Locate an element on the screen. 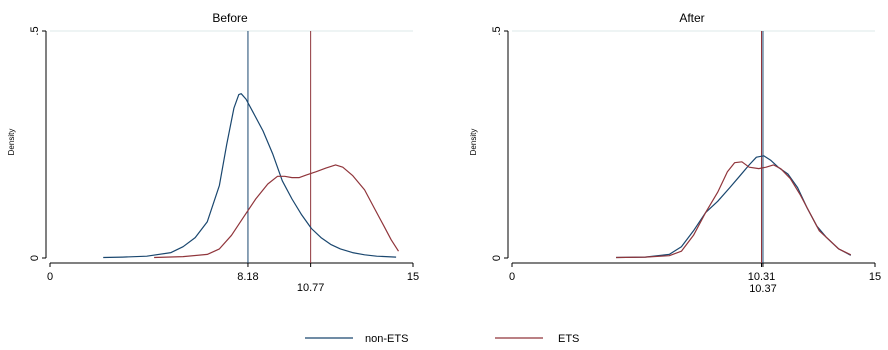 This screenshot has height=350, width=888. chart-title: Before is located at coordinates (230, 18).